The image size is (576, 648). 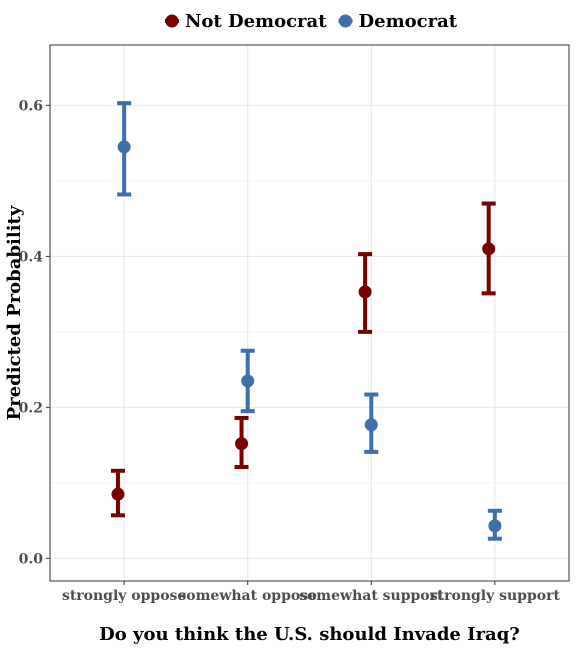 I want to click on x-tick-label: somewhat oppose, so click(x=247, y=596).